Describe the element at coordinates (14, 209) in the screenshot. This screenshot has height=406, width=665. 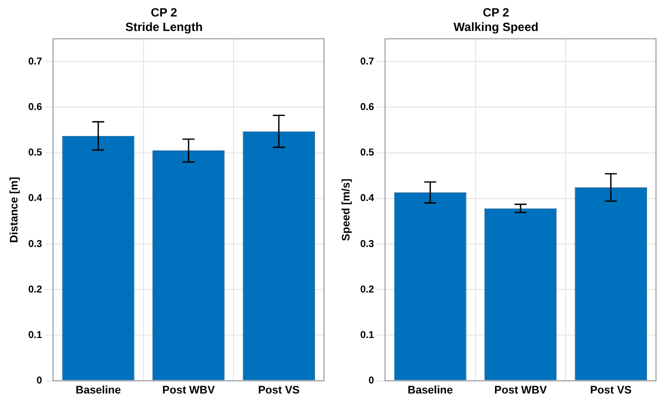
I see `y-axis-title: Distance [m]` at that location.